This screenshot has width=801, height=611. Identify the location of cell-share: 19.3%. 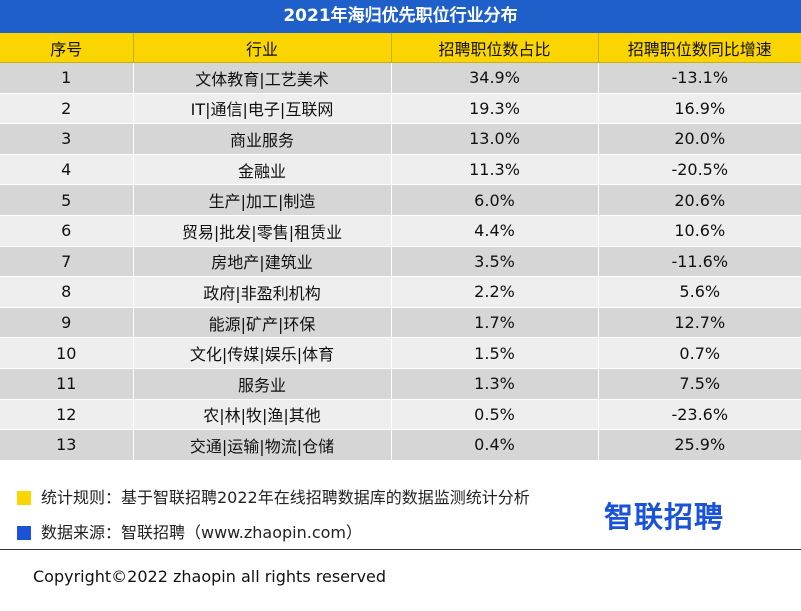
(495, 109).